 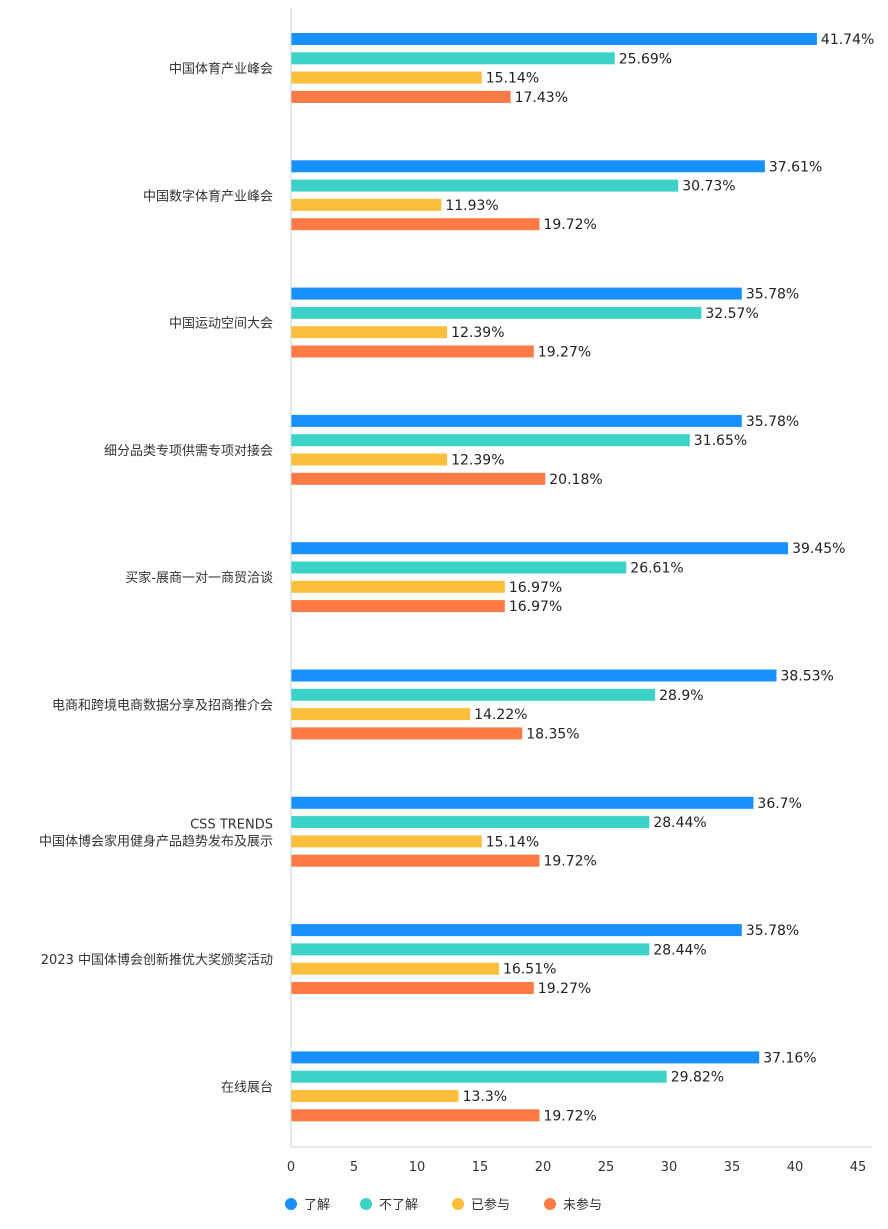 I want to click on data-label: 28.9%, so click(x=681, y=696).